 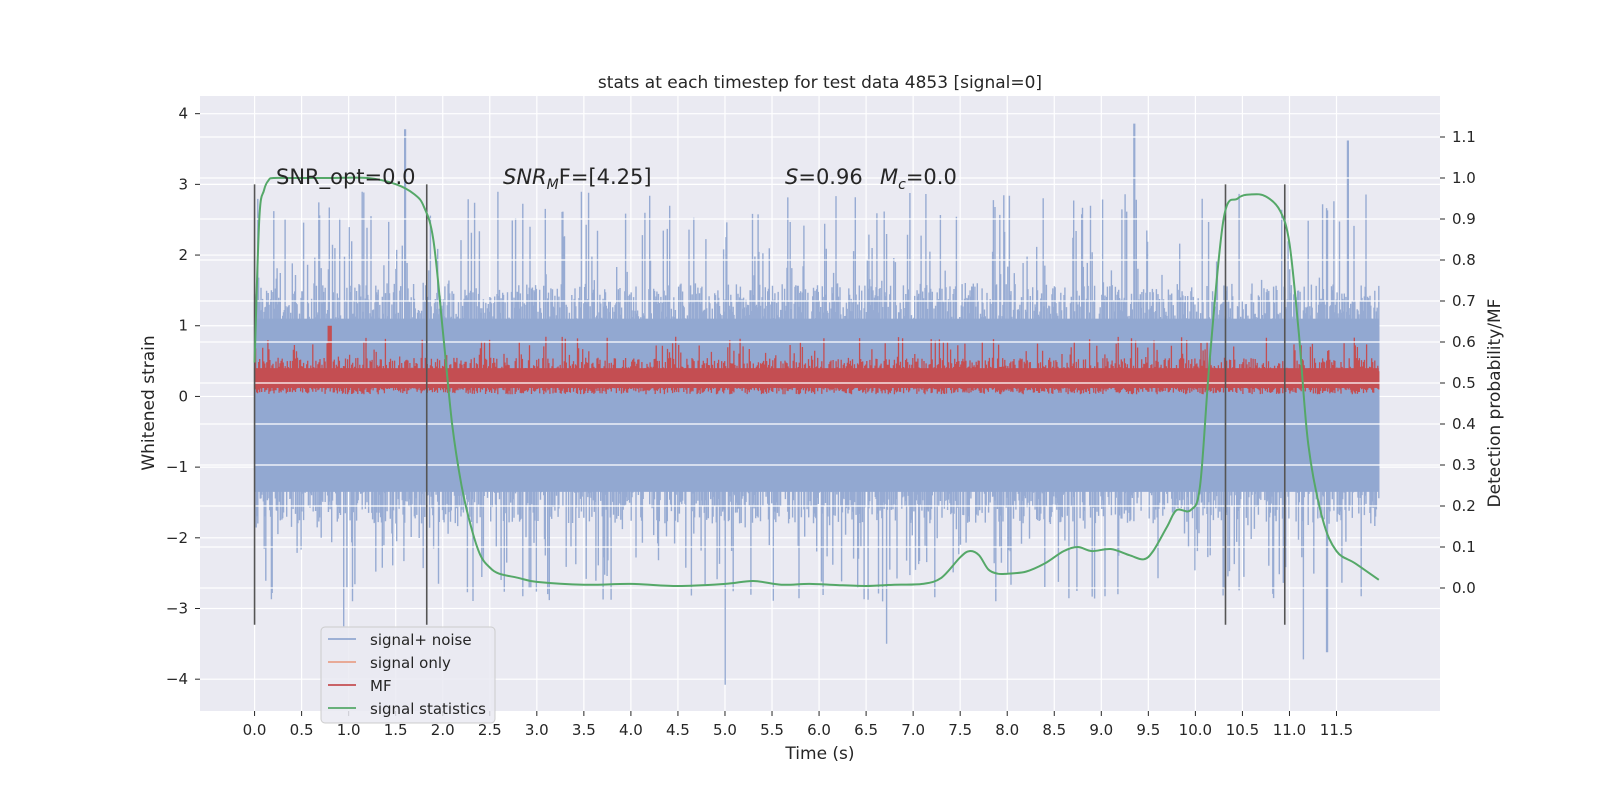 What do you see at coordinates (1464, 178) in the screenshot?
I see `y2-tick-label: 1.0` at bounding box center [1464, 178].